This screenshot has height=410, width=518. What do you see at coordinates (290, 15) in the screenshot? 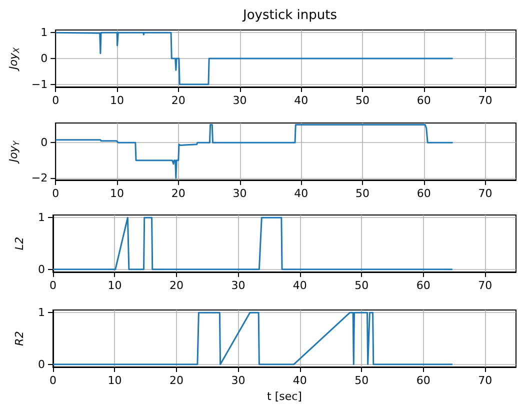
I see `chart-title: Joystick inputs` at bounding box center [290, 15].